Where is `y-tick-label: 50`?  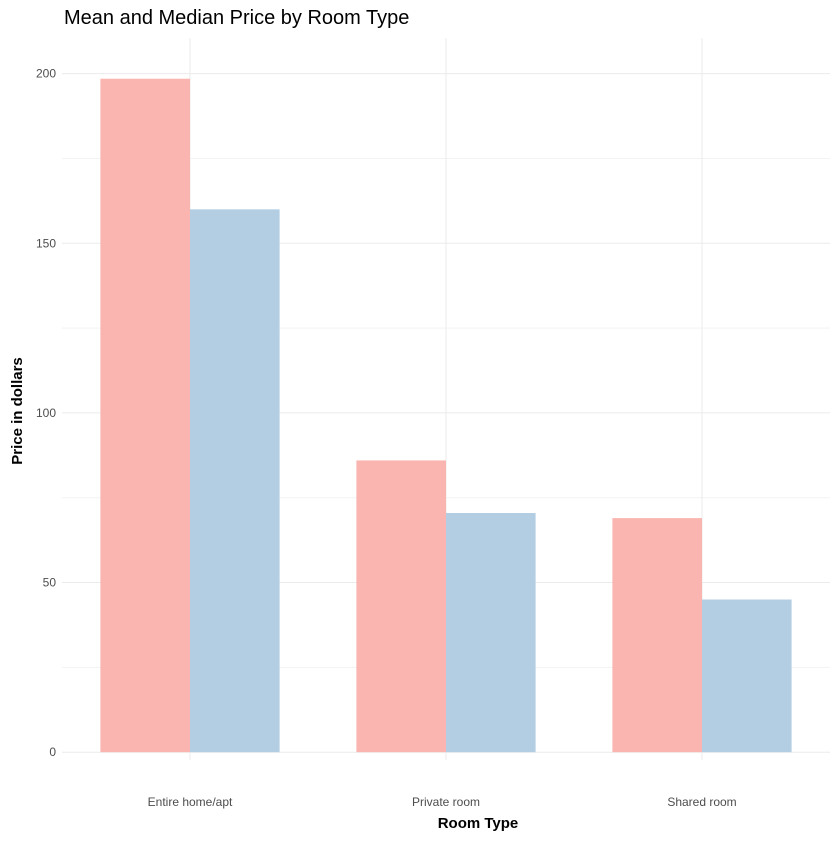 y-tick-label: 50 is located at coordinates (50, 583).